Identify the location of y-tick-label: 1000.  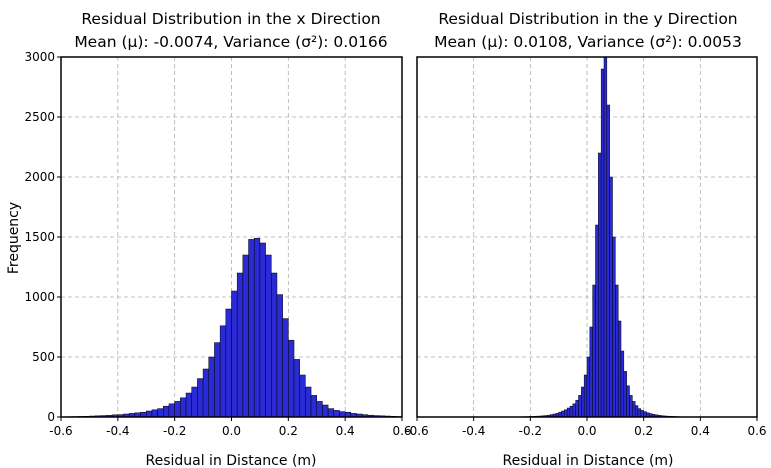
(39, 297).